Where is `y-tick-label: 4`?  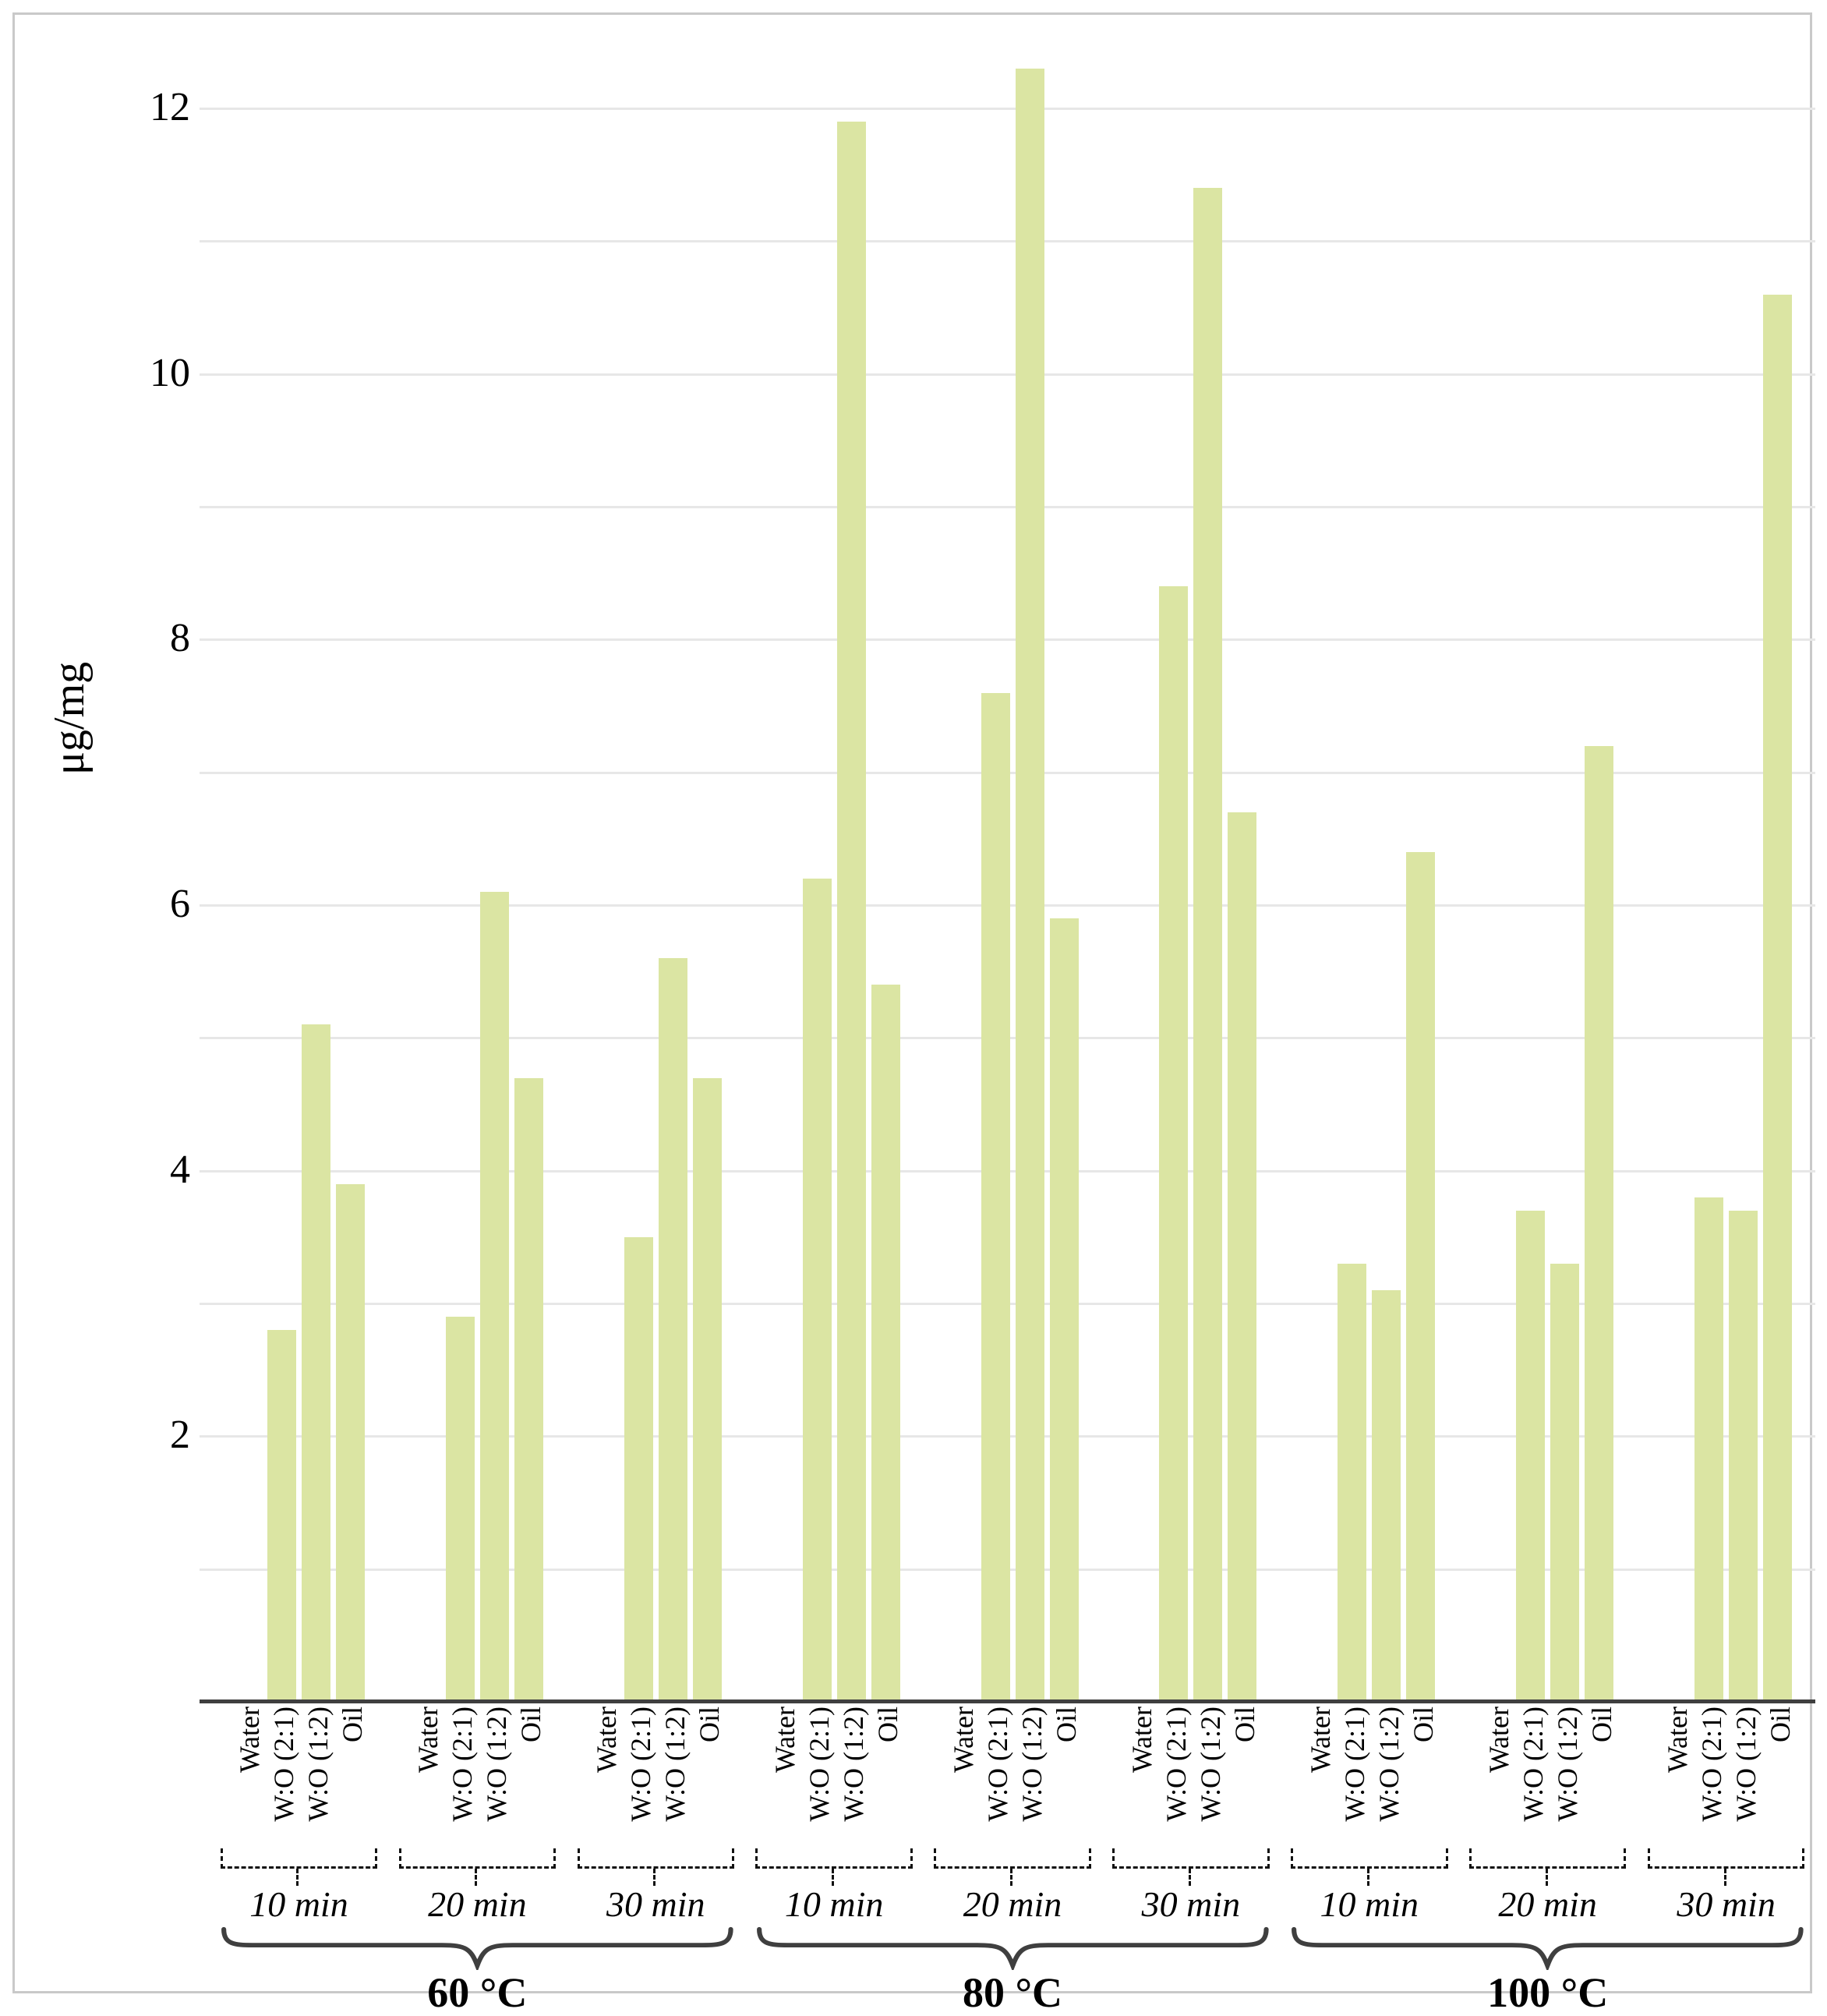
y-tick-label: 4 is located at coordinates (180, 1169).